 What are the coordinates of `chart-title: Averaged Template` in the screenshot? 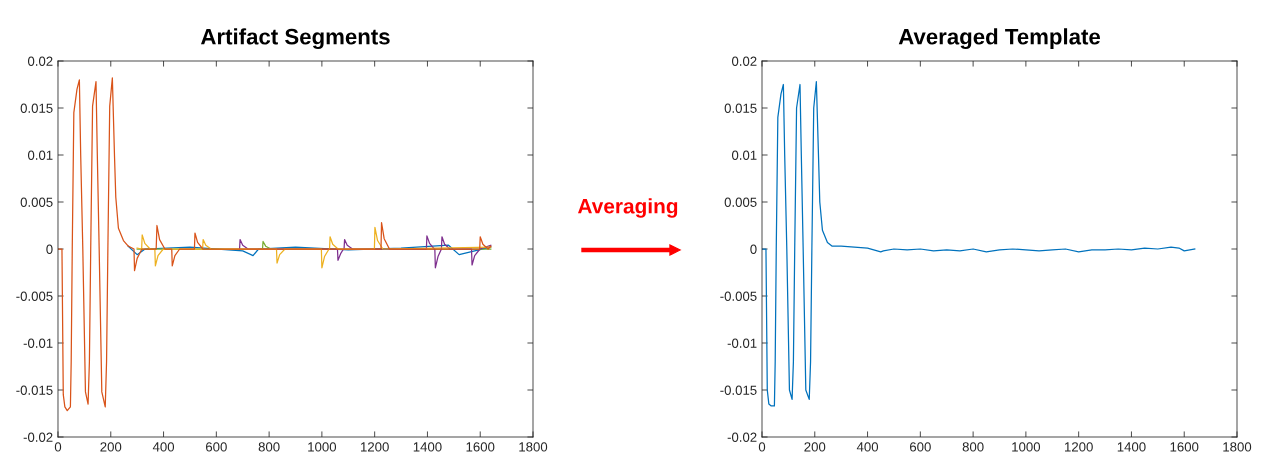 It's located at (999, 39).